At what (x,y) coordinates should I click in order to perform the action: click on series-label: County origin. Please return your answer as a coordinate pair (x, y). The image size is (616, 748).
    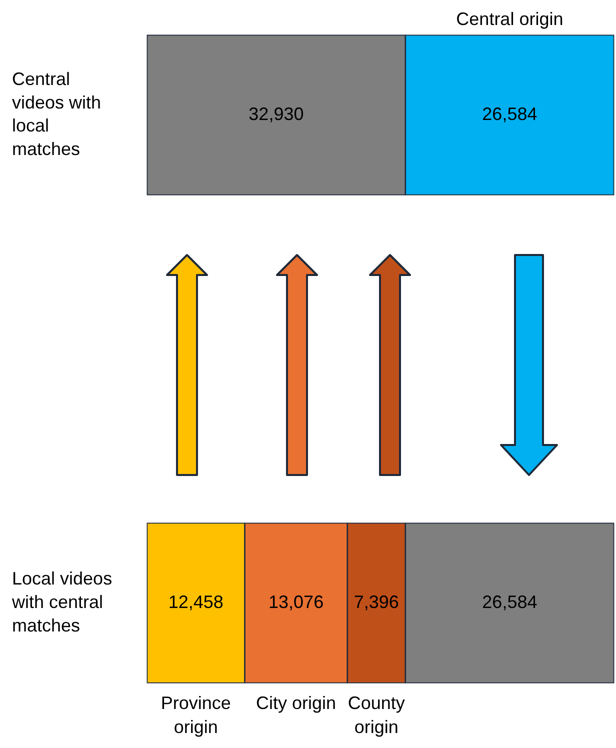
    Looking at the image, I should click on (376, 714).